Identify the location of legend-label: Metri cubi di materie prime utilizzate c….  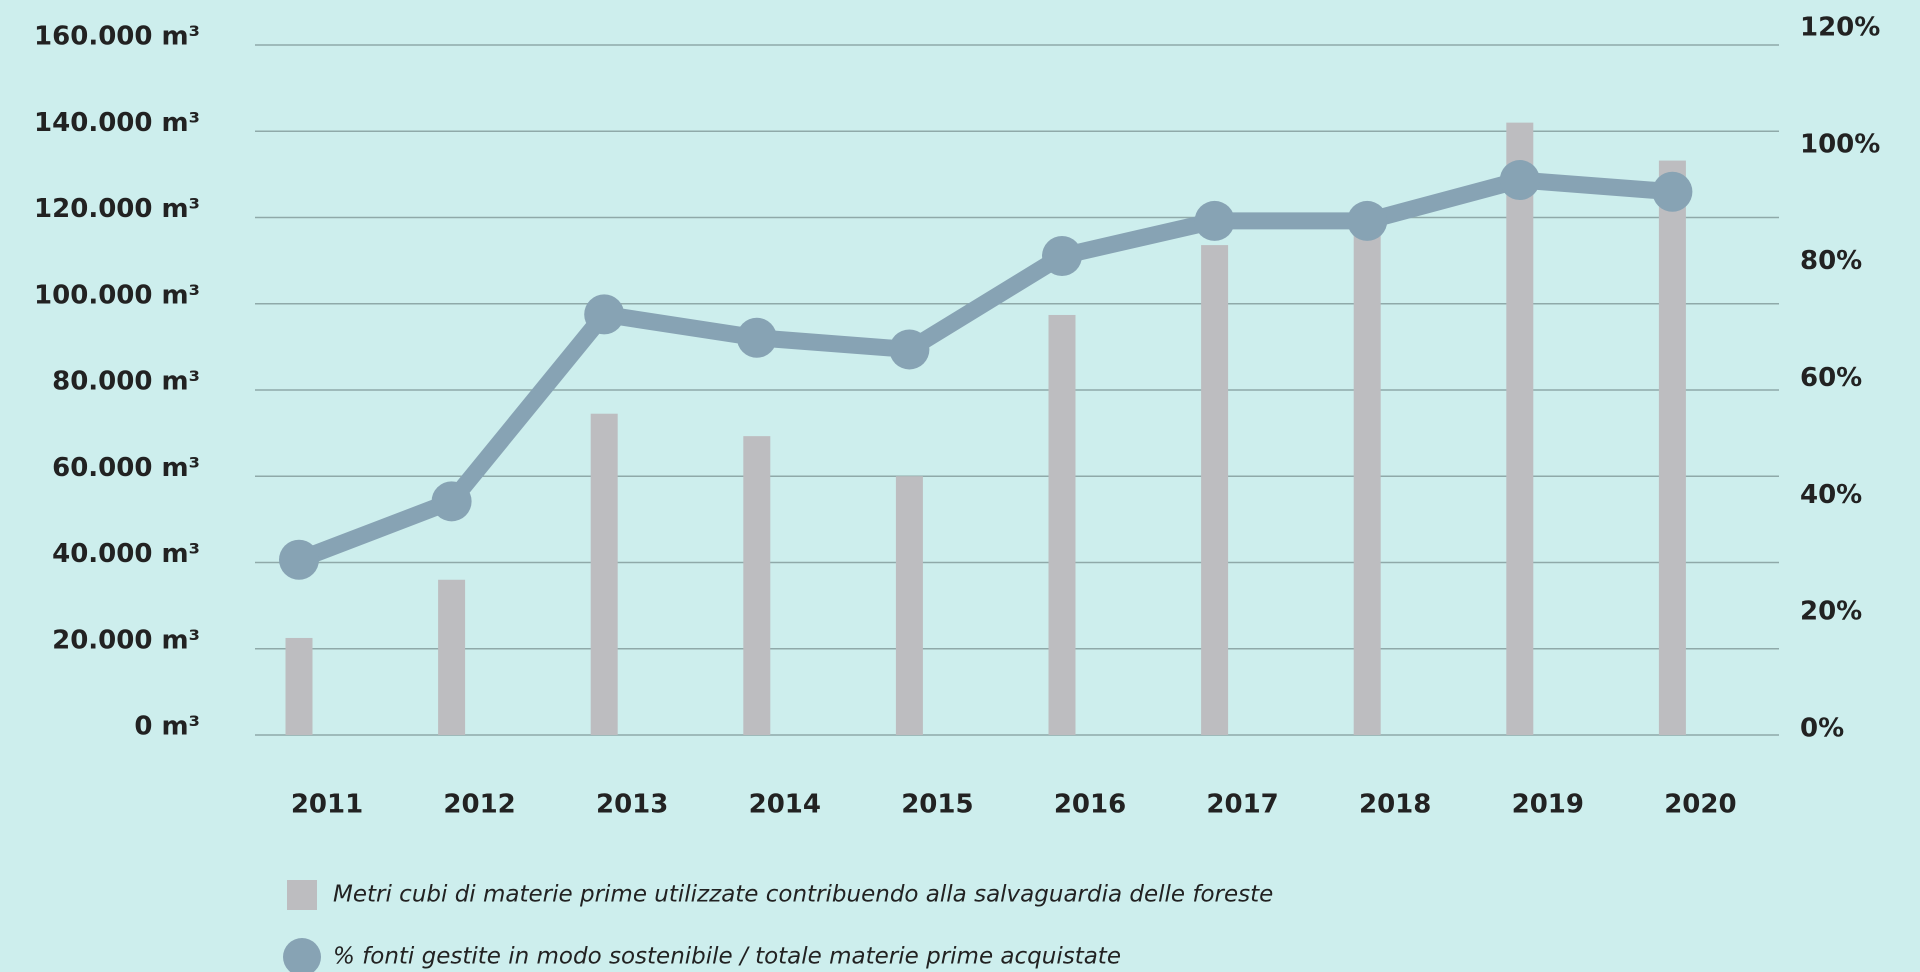
(803, 895).